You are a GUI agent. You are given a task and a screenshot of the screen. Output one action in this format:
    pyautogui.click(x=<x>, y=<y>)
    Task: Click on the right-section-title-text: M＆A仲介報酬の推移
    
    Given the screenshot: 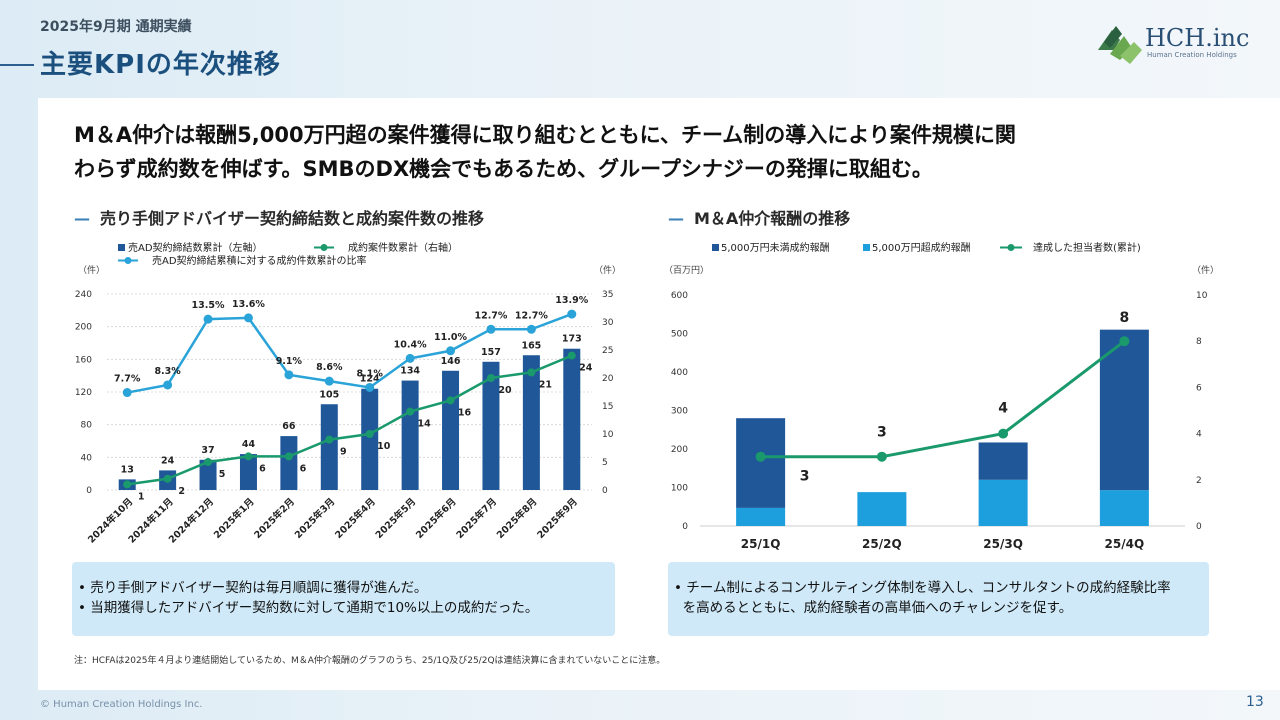 What is the action you would take?
    pyautogui.click(x=772, y=218)
    